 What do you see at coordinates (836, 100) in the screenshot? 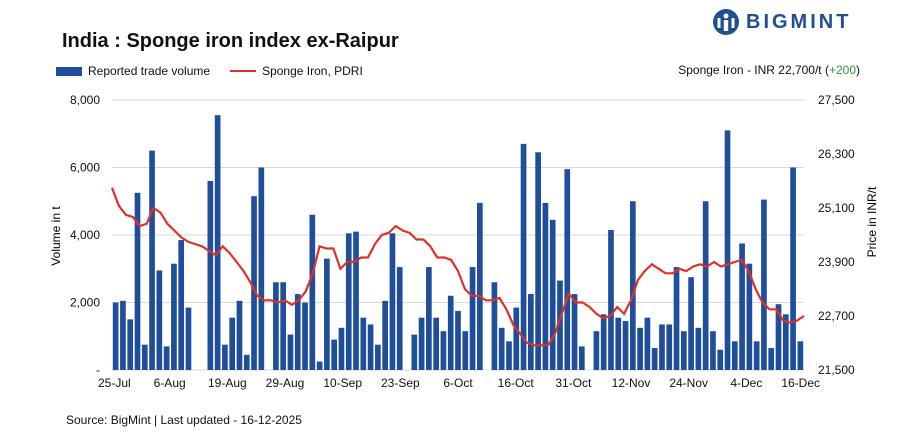
I see `right-tick-label: 27,500` at bounding box center [836, 100].